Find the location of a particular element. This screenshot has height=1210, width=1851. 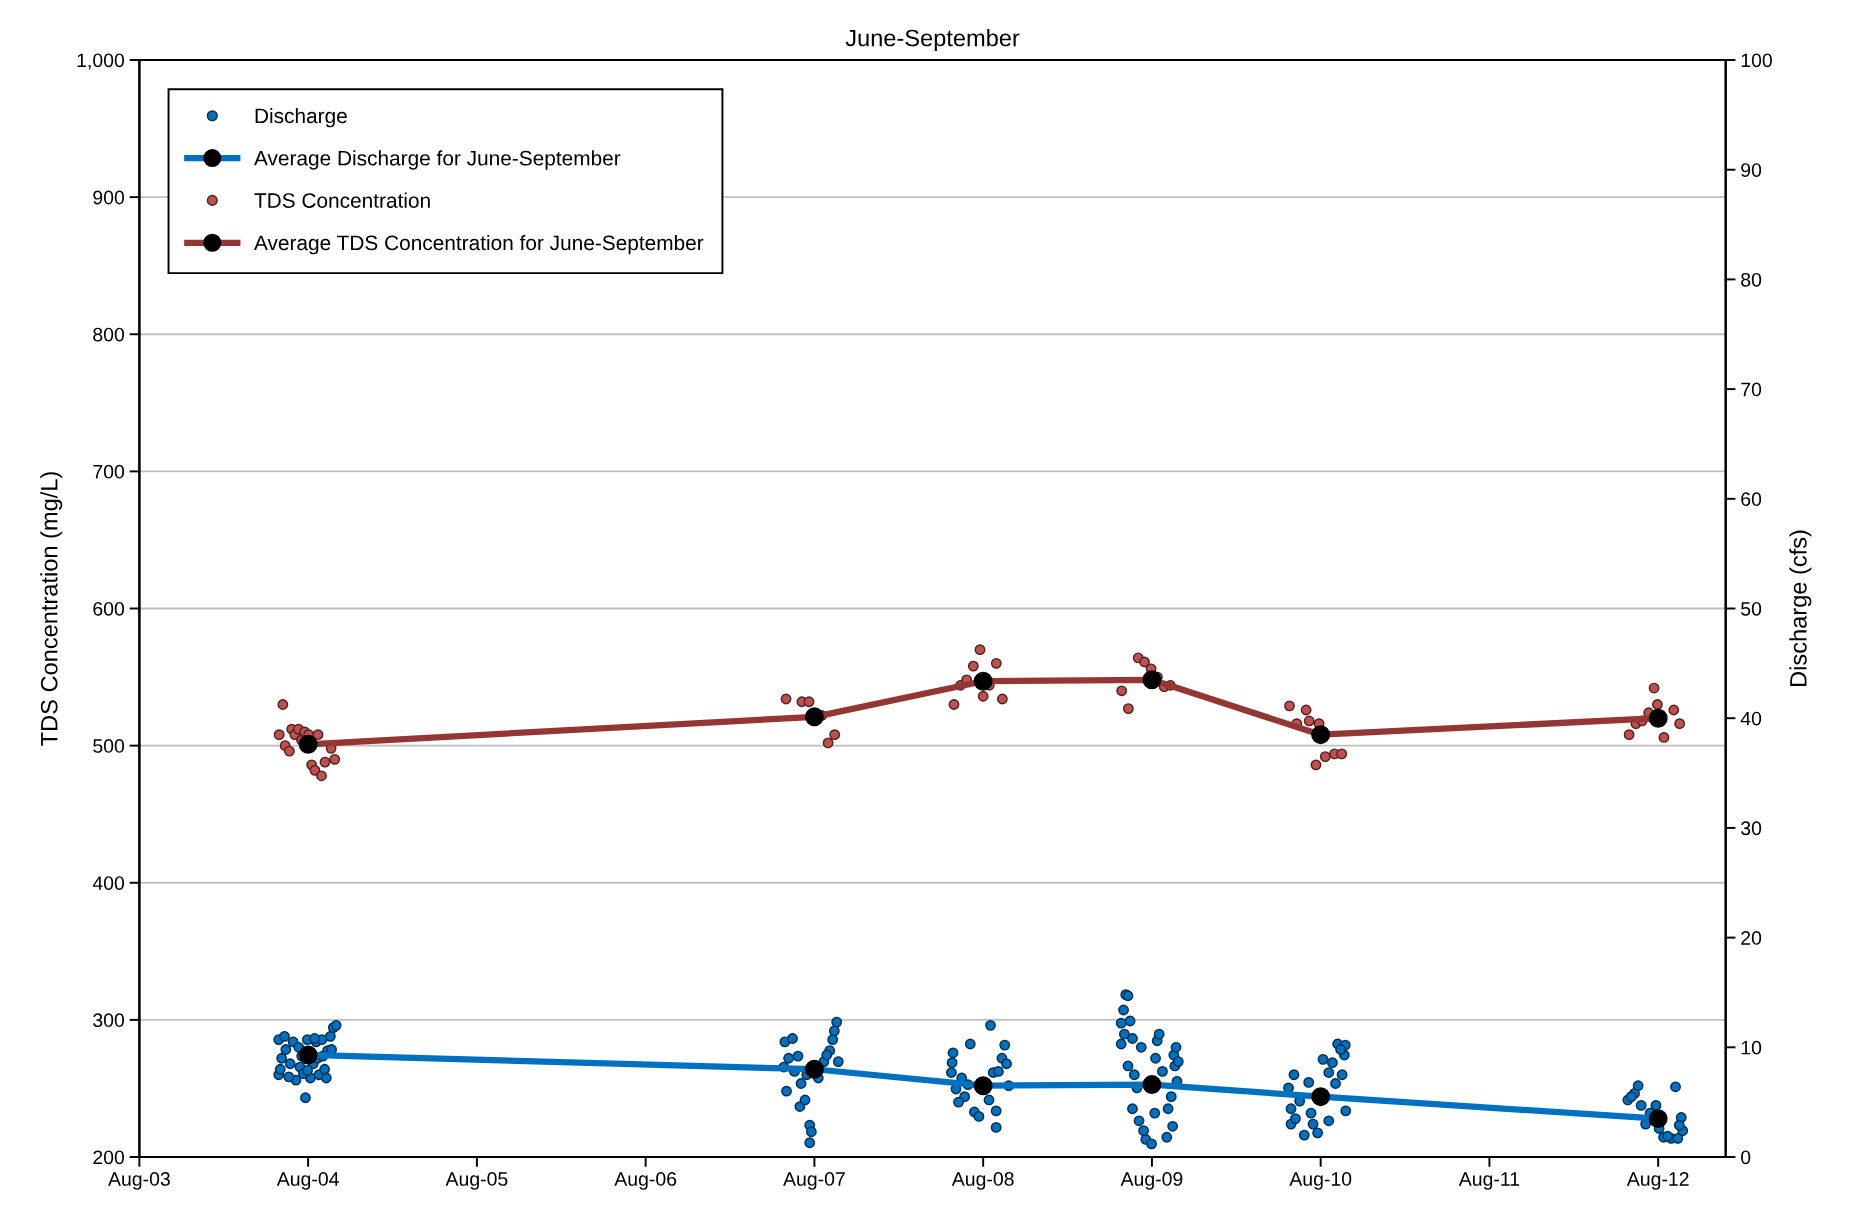

y-tick-label: 800 is located at coordinates (109, 334).